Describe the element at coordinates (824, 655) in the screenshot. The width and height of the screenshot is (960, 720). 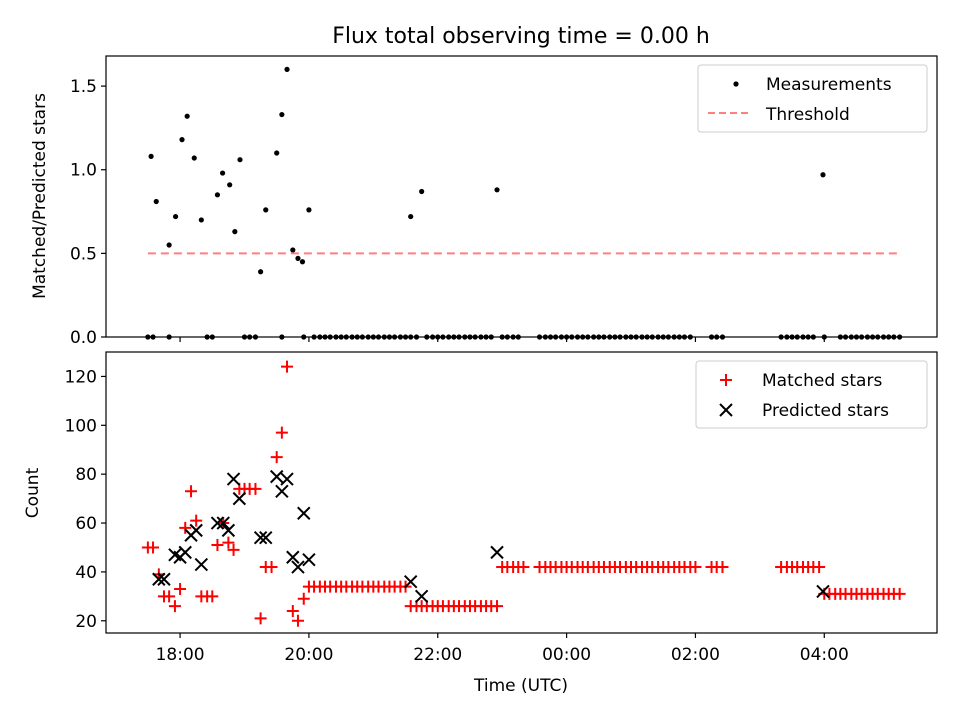
I see `x-tick-label: 04:00` at that location.